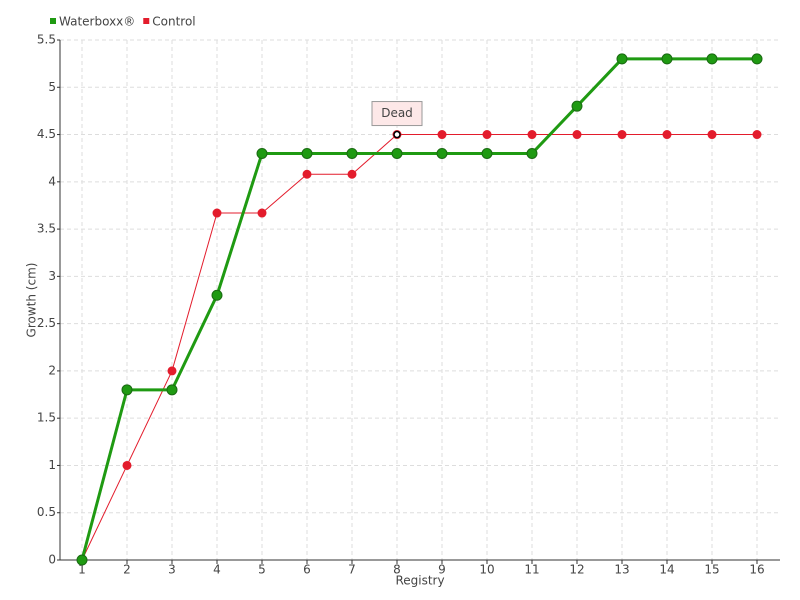  Describe the element at coordinates (52, 465) in the screenshot. I see `y-tick-label: 1` at that location.